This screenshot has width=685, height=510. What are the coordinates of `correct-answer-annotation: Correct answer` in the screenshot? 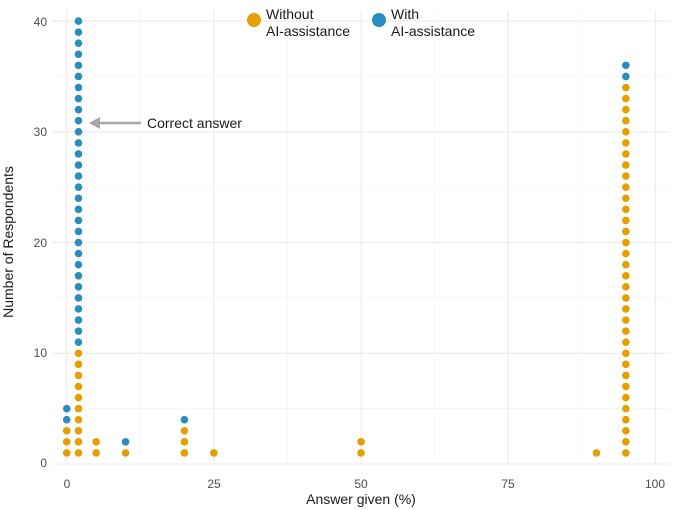 It's located at (165, 123).